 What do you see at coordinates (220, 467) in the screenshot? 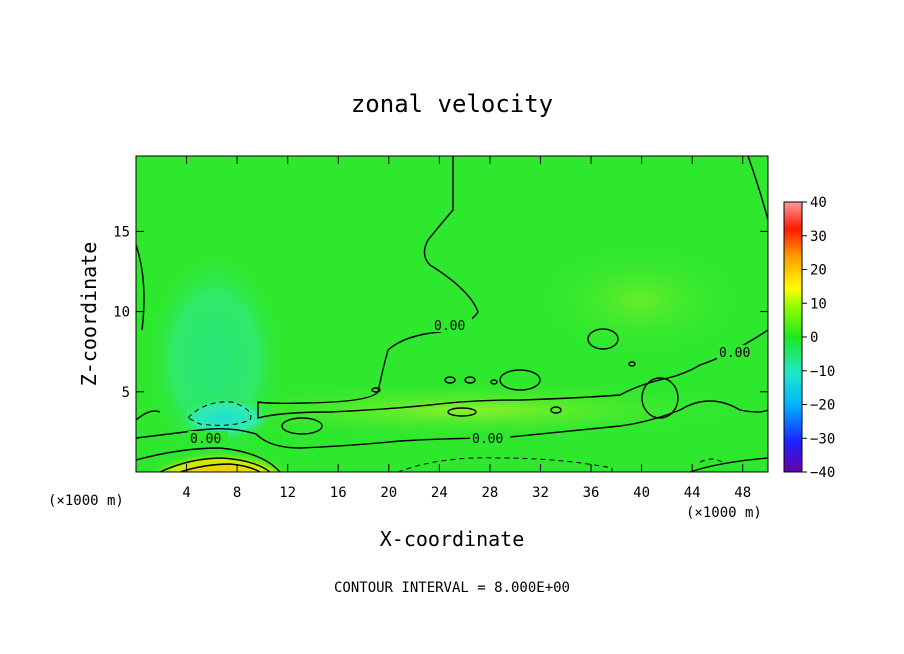
I see `contour-jet-core` at bounding box center [220, 467].